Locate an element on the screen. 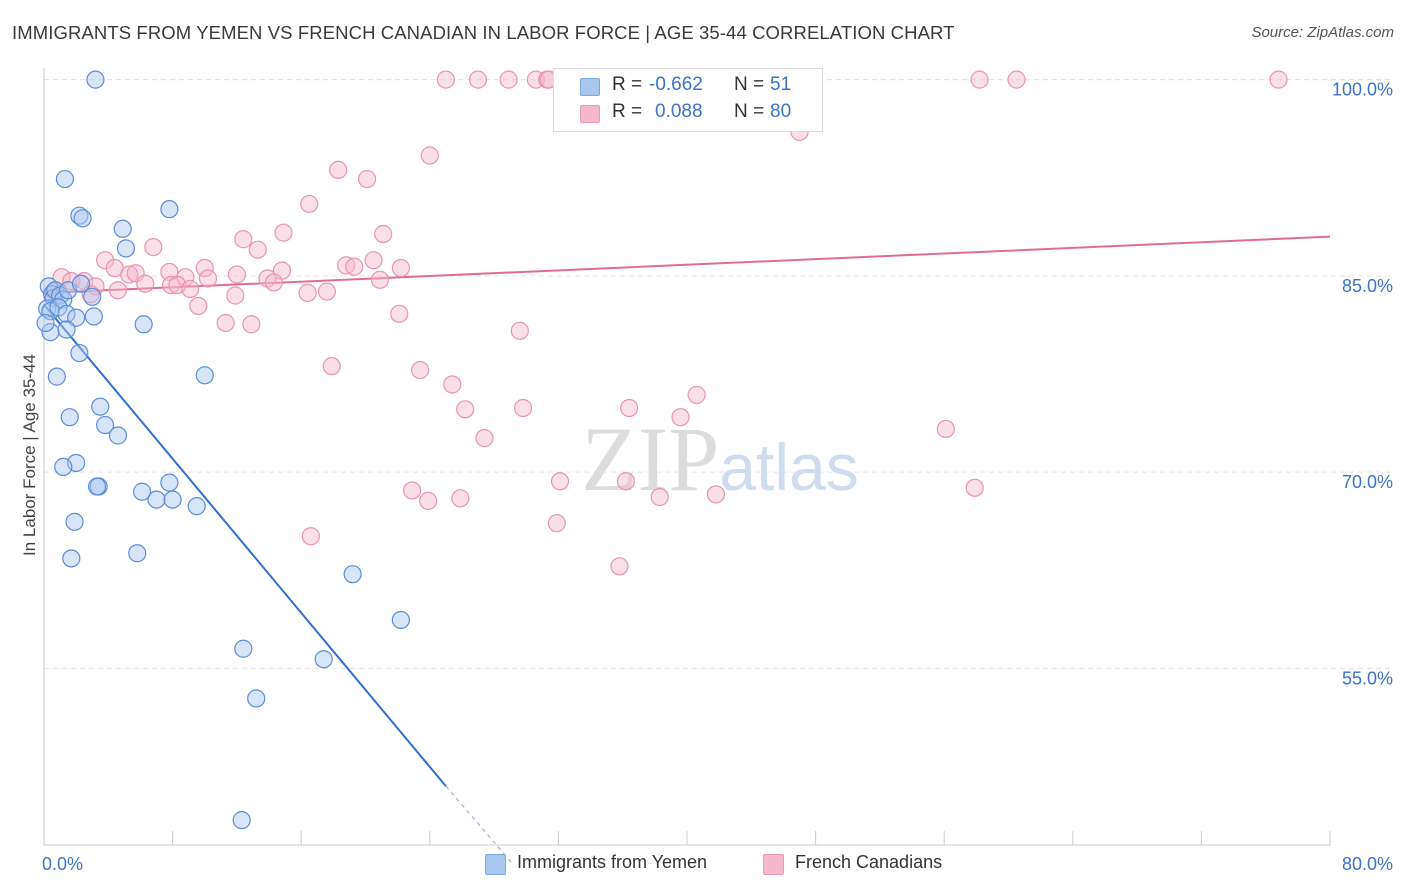 This screenshot has height=892, width=1406. yemen-trend-extension is located at coordinates (479, 825).